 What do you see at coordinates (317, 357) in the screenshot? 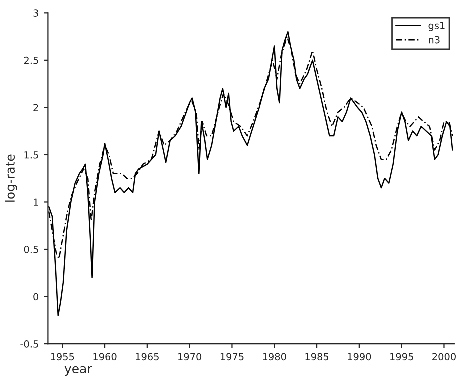
I see `x-tick-label: 1985` at bounding box center [317, 357].